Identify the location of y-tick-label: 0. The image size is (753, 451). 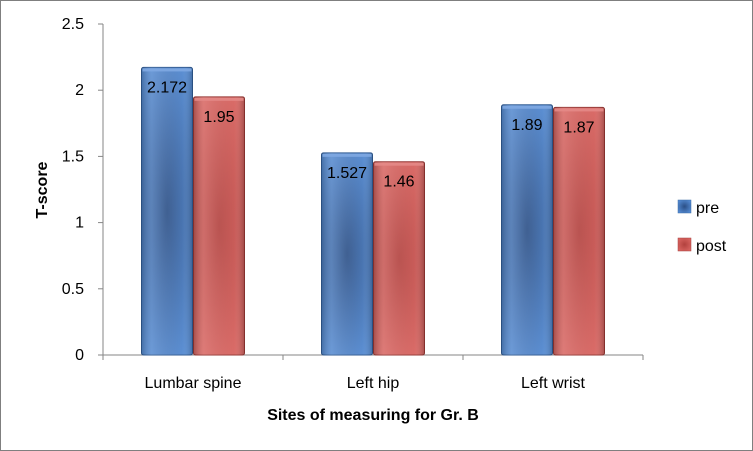
(79, 355).